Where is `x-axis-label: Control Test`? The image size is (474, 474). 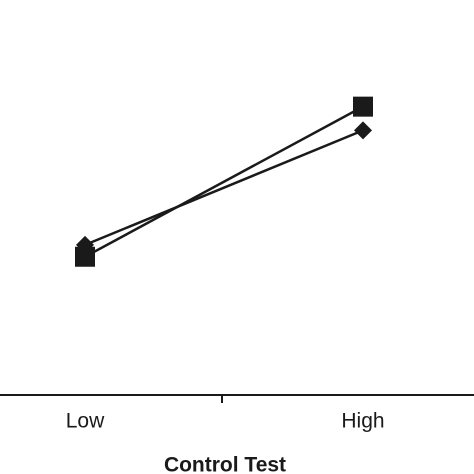
x-axis-label: Control Test is located at coordinates (225, 464).